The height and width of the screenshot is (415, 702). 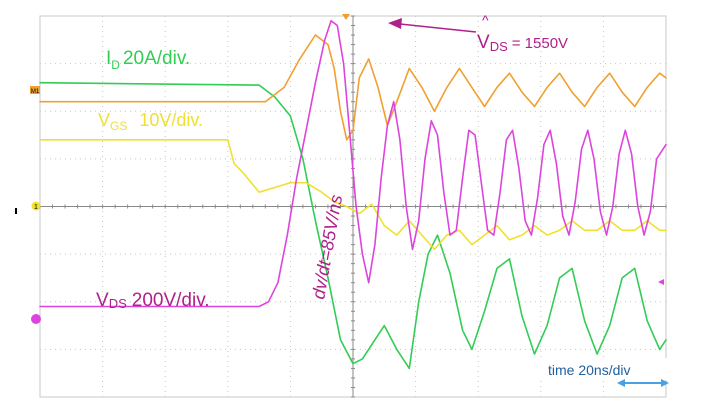 What do you see at coordinates (661, 282) in the screenshot?
I see `vds-level-marker` at bounding box center [661, 282].